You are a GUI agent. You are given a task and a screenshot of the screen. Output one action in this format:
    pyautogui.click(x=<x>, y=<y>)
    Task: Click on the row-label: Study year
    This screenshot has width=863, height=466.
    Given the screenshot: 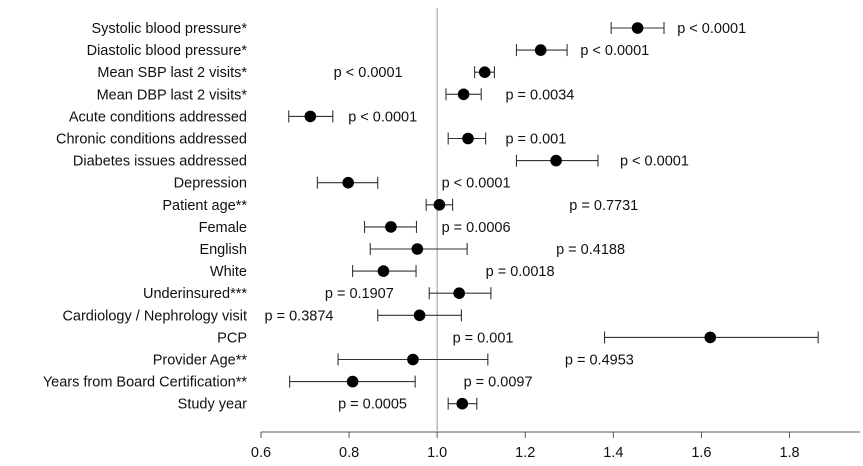 What is the action you would take?
    pyautogui.click(x=212, y=405)
    